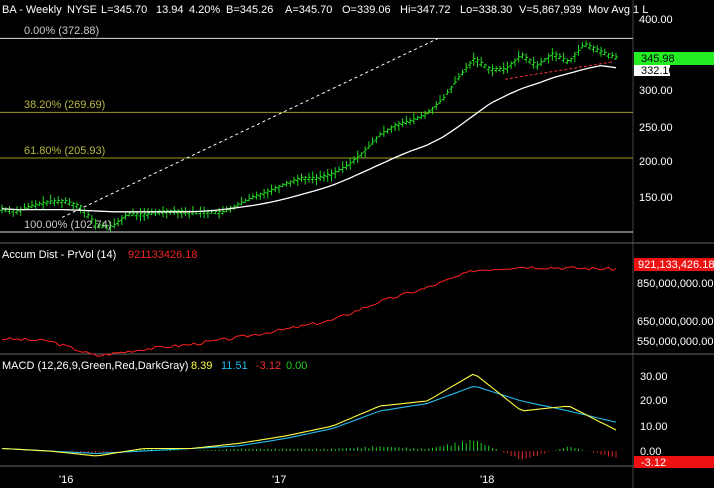 This screenshot has width=714, height=488. I want to click on price-tick: 200.00, so click(656, 162).